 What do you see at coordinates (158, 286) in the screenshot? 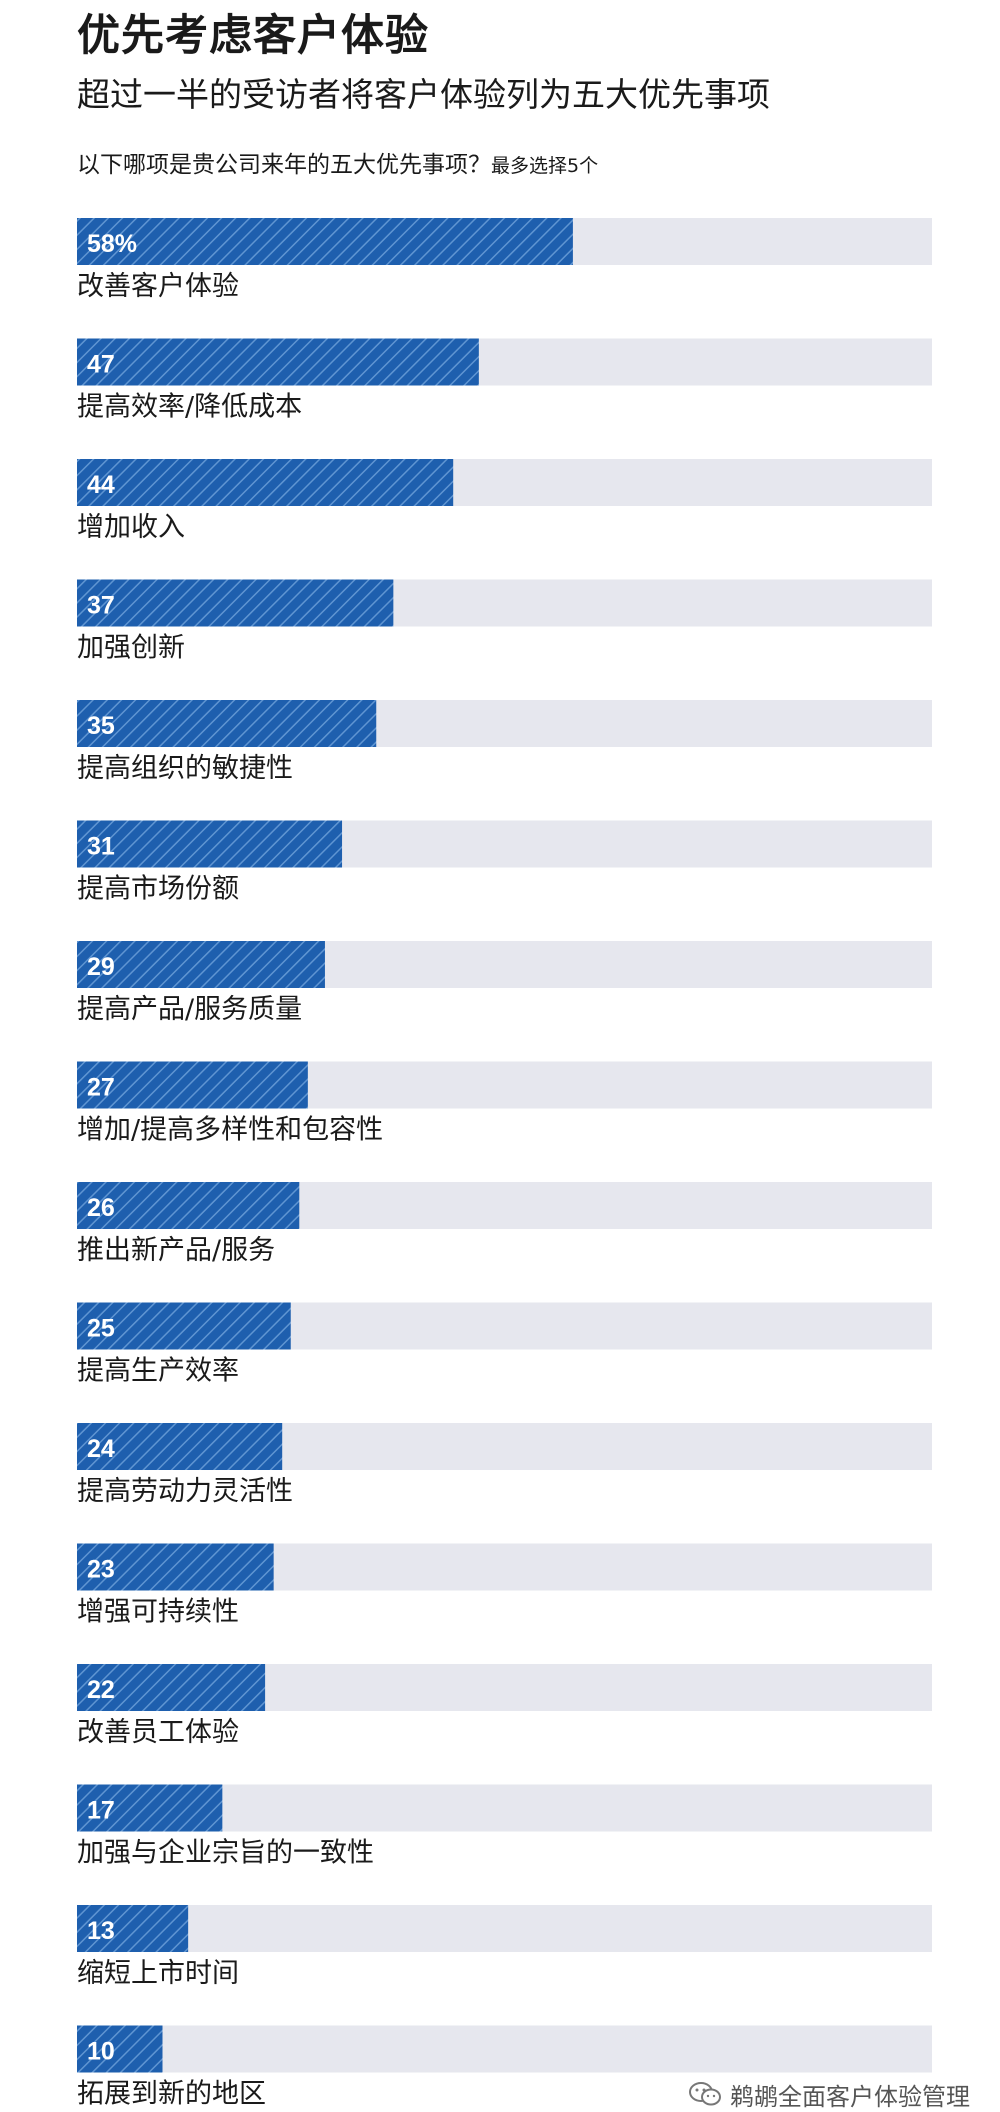
I see `category-label: 改善客户体验` at bounding box center [158, 286].